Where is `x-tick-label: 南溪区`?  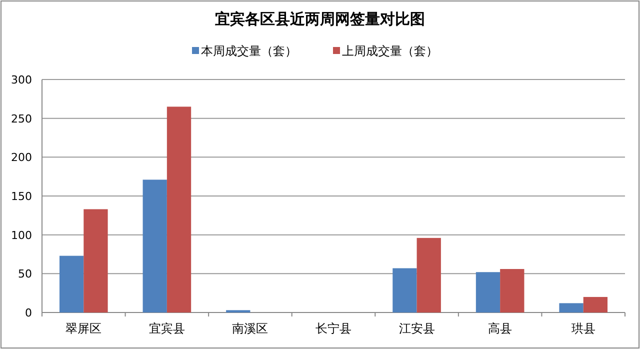 x-tick-label: 南溪区 is located at coordinates (250, 329).